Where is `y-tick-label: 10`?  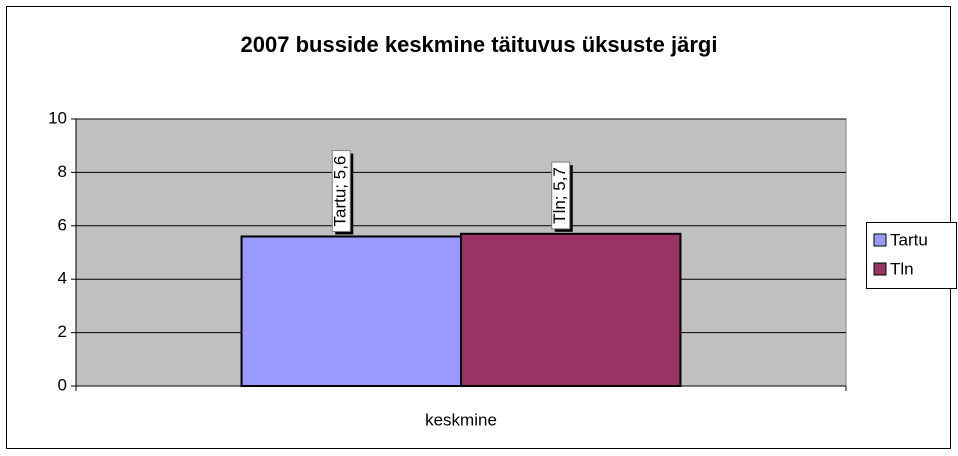 y-tick-label: 10 is located at coordinates (57, 117).